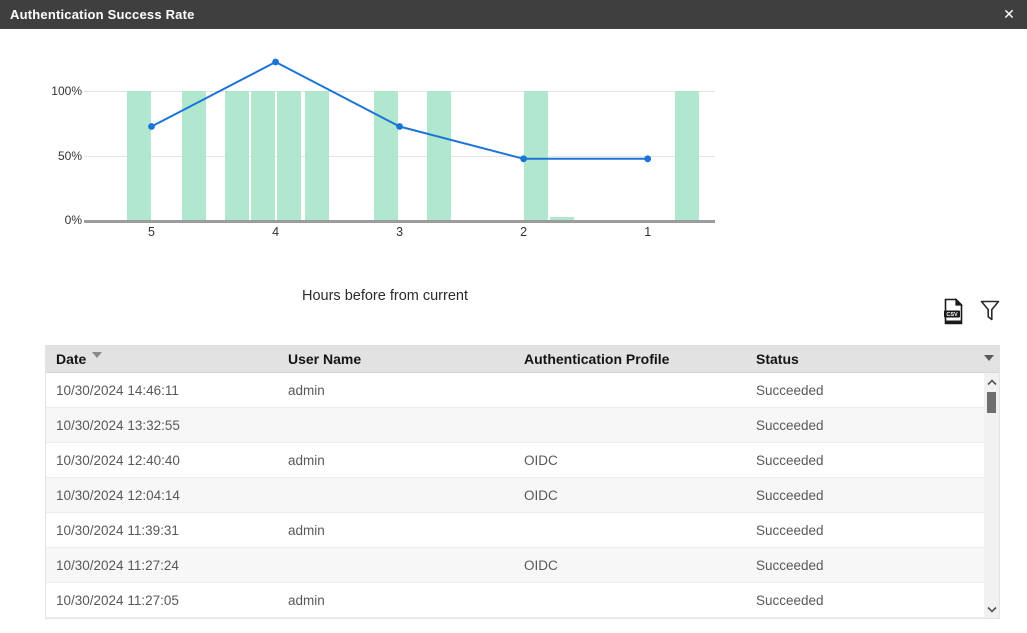 The image size is (1027, 633). What do you see at coordinates (1009, 13) in the screenshot?
I see `close-icon: ✕` at bounding box center [1009, 13].